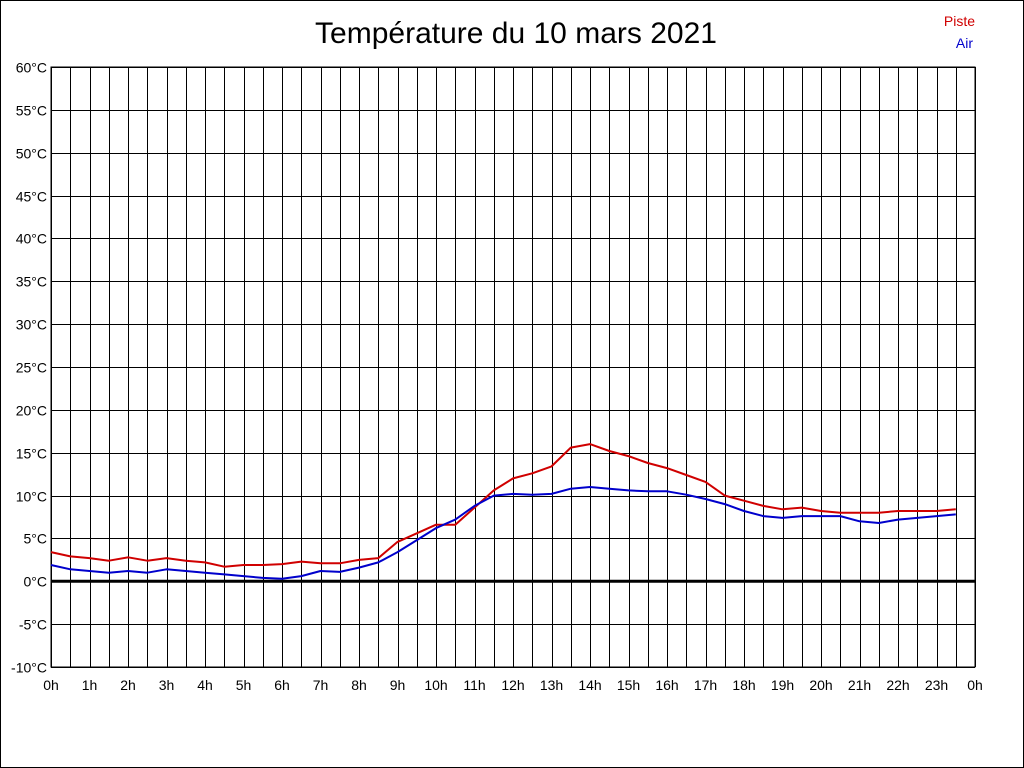 The height and width of the screenshot is (768, 1024). What do you see at coordinates (859, 685) in the screenshot?
I see `x-tick-label: 21h` at bounding box center [859, 685].